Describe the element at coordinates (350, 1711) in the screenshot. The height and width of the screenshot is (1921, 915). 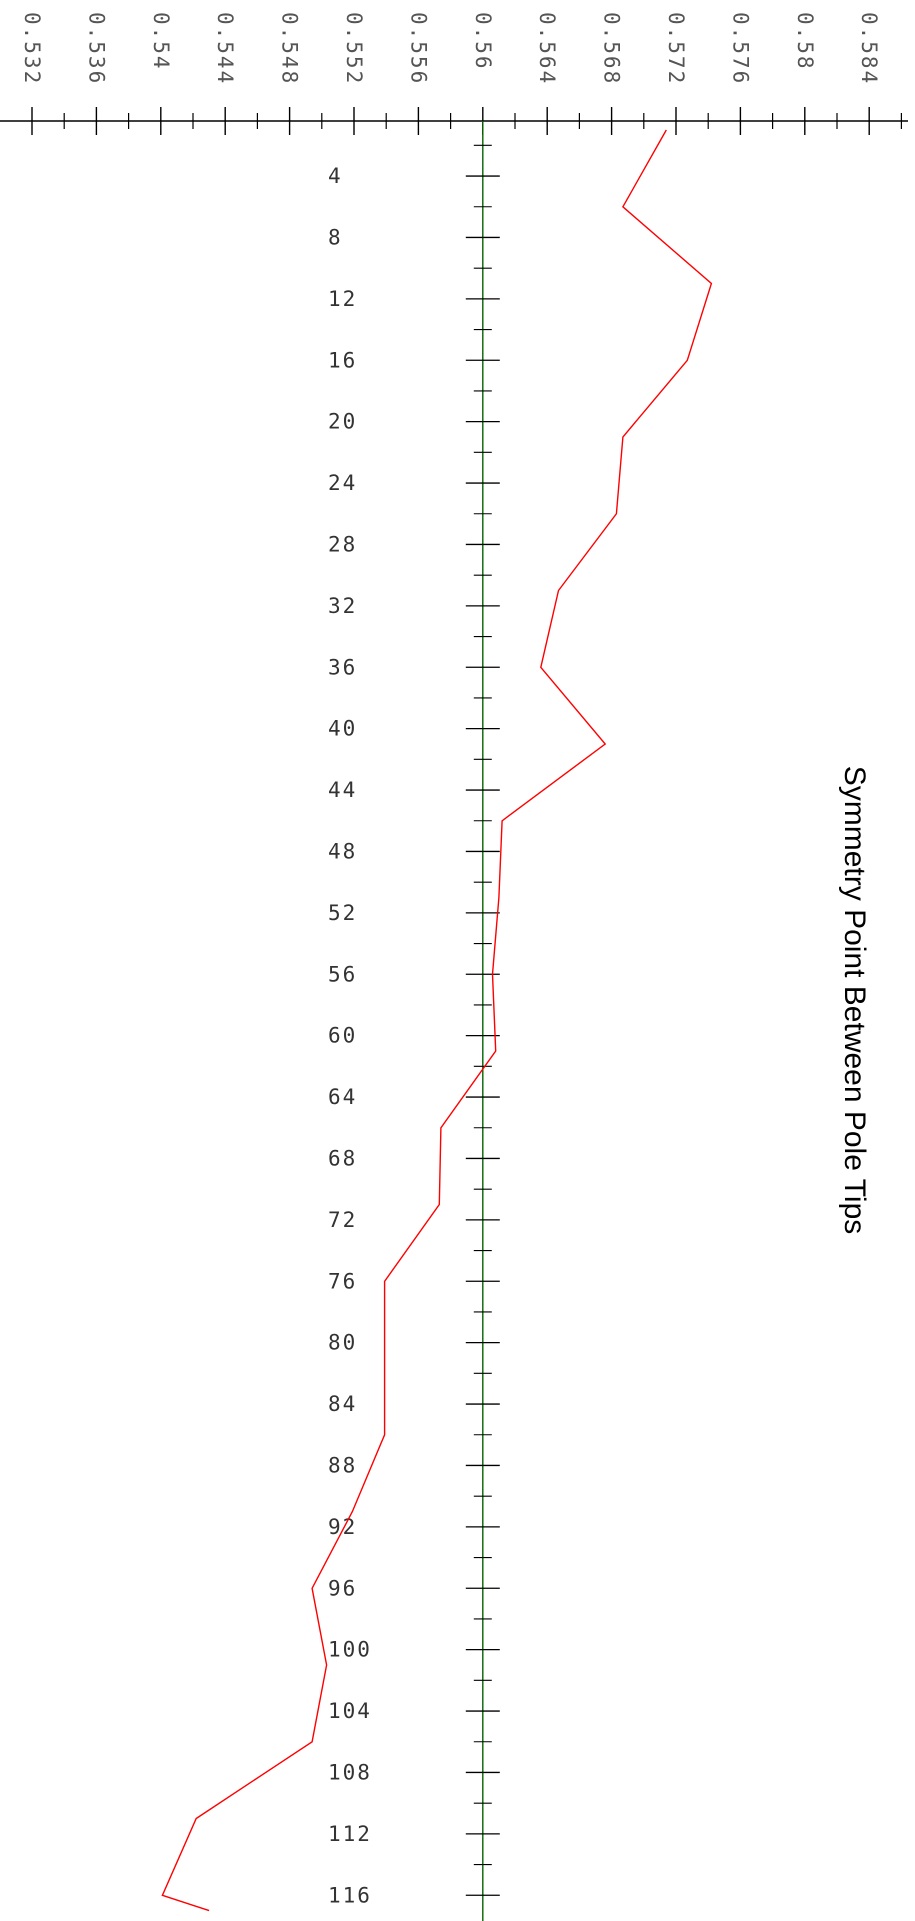
I see `y-tick-label: 104` at that location.